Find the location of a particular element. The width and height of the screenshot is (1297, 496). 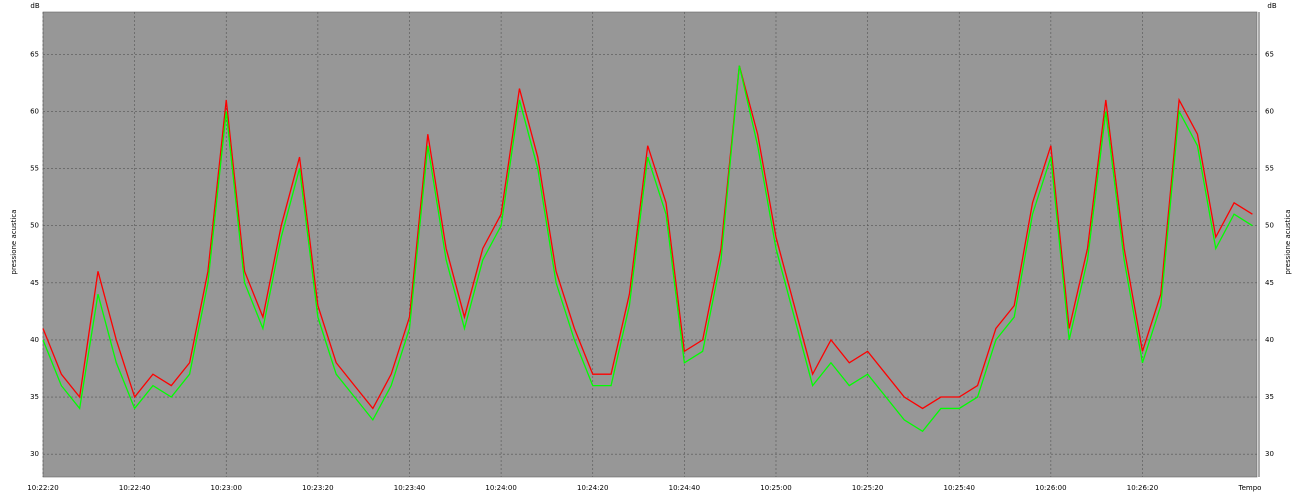

y-tick-label: 60 is located at coordinates (34, 111).